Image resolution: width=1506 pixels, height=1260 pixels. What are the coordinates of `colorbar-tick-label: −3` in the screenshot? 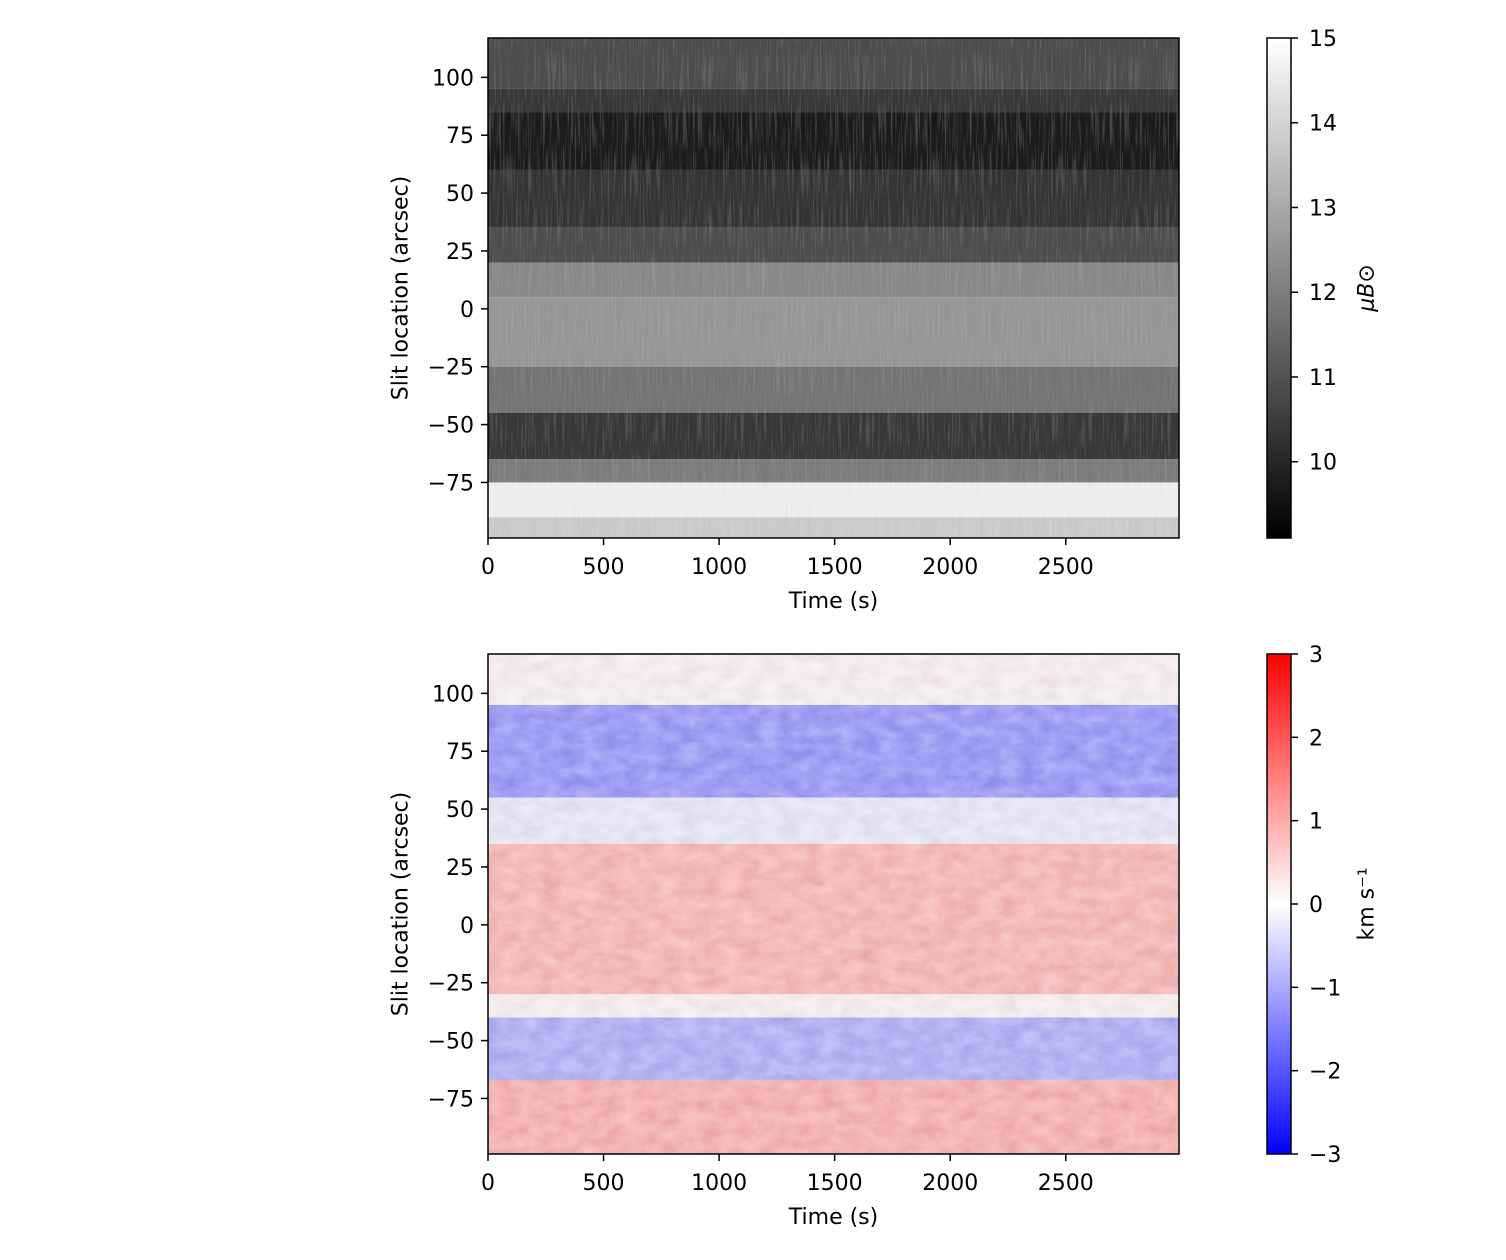 It's located at (1325, 1155).